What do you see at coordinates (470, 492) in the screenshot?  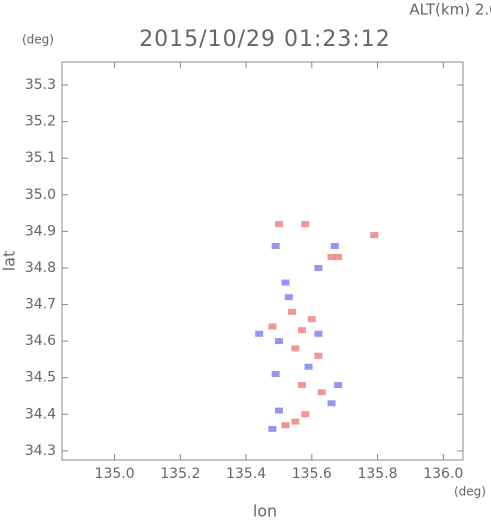 I see `x-unit: (deg)` at bounding box center [470, 492].